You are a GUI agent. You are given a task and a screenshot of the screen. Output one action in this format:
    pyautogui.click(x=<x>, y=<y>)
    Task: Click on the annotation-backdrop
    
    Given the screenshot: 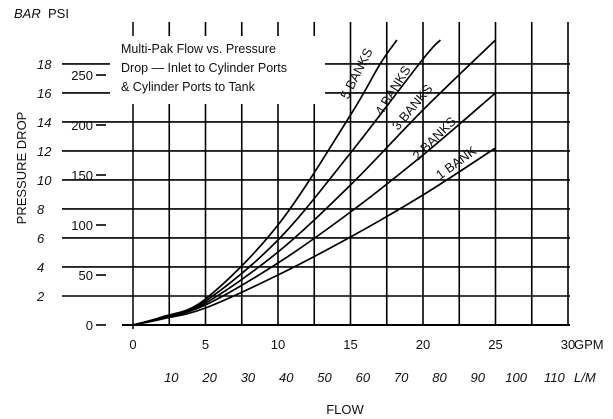 What is the action you would take?
    pyautogui.click(x=217, y=70)
    